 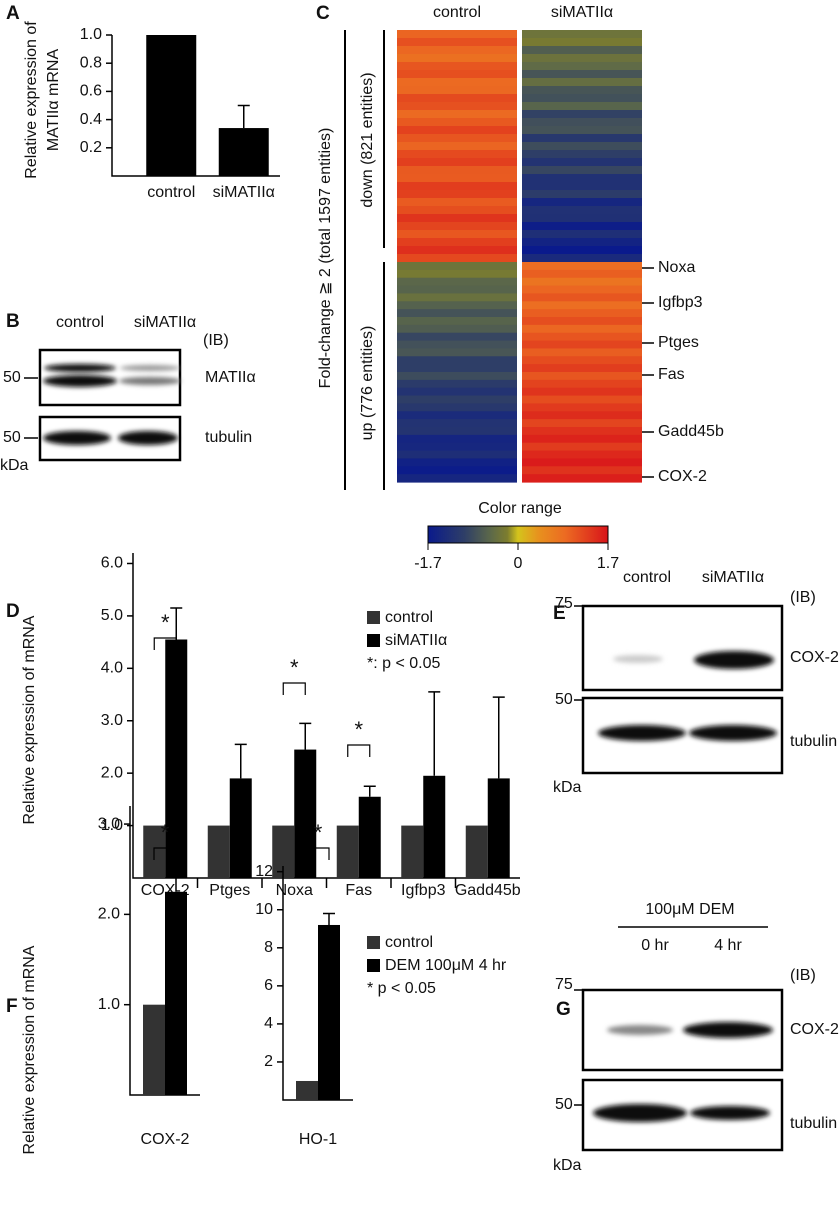 What do you see at coordinates (13, 611) in the screenshot?
I see `panel-letter: D` at bounding box center [13, 611].